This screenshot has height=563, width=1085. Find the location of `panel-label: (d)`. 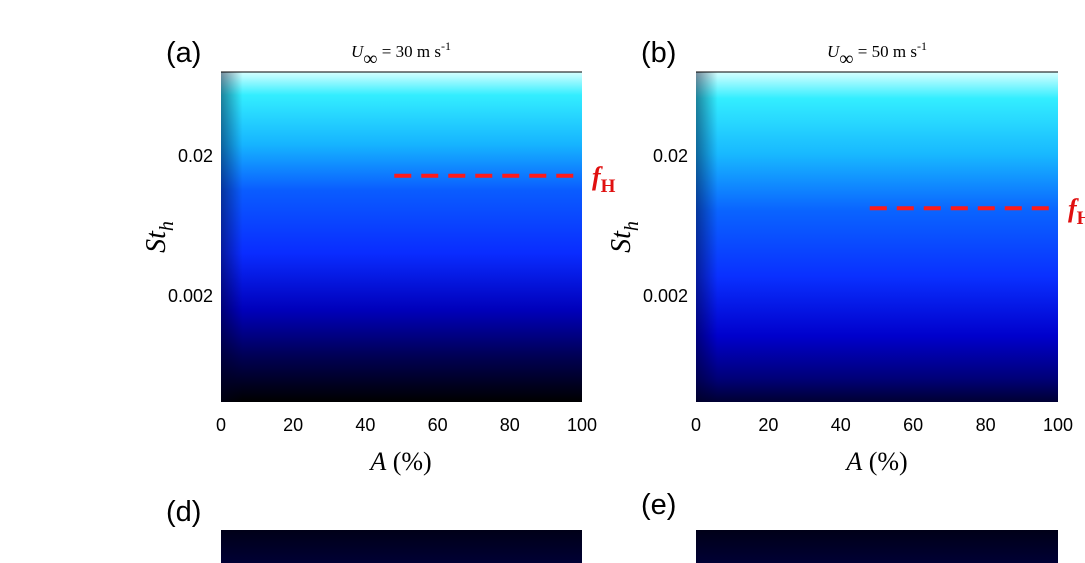

panel-label: (d) is located at coordinates (183, 512).